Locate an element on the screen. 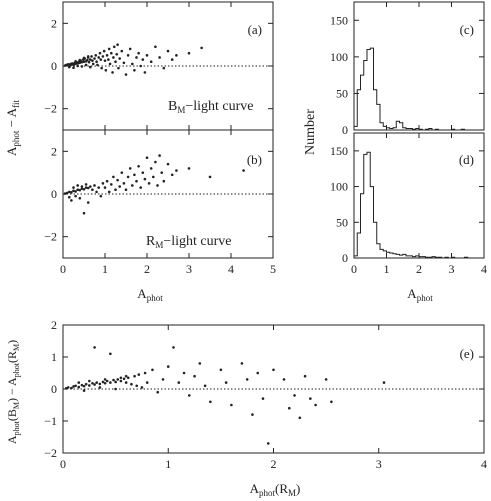 This screenshot has width=491, height=501. panel-b-xlabel: Aphot is located at coordinates (150, 294).